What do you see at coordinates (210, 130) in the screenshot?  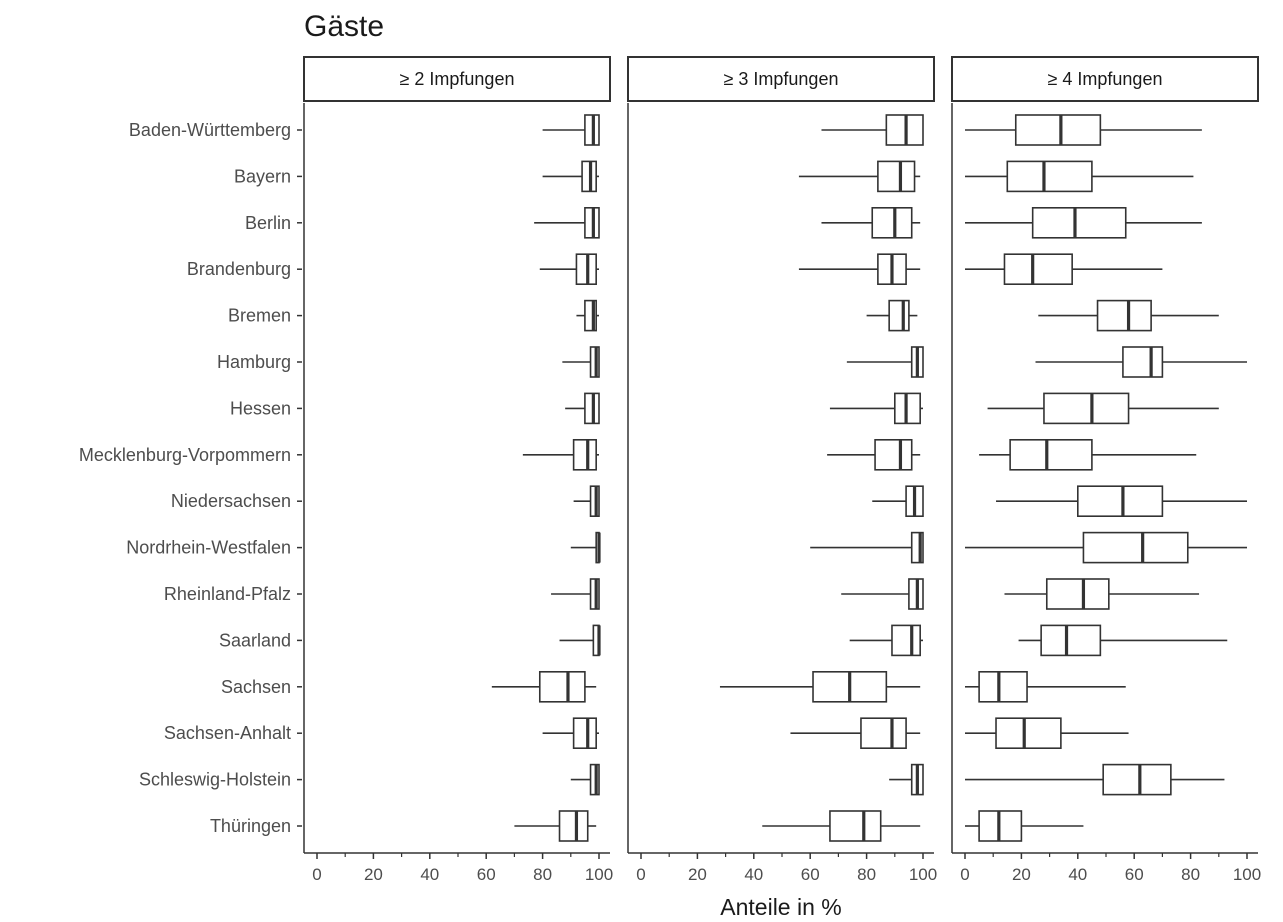 I see `row-label: Baden-Württemberg` at bounding box center [210, 130].